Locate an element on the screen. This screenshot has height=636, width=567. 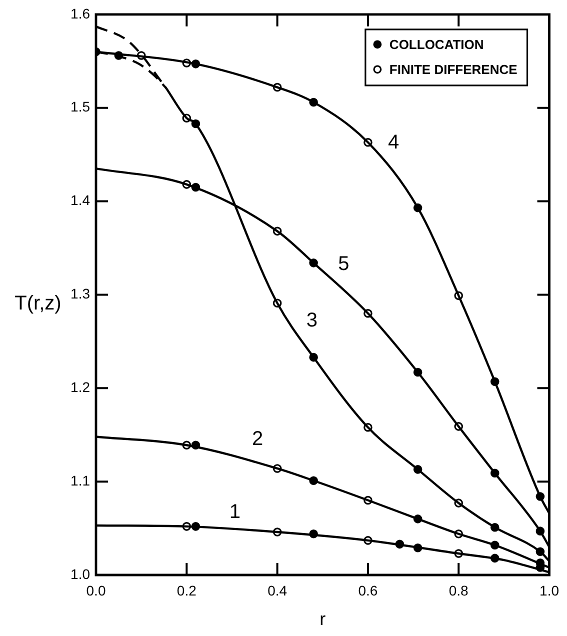
x-tick-label: 0.4 is located at coordinates (278, 590).